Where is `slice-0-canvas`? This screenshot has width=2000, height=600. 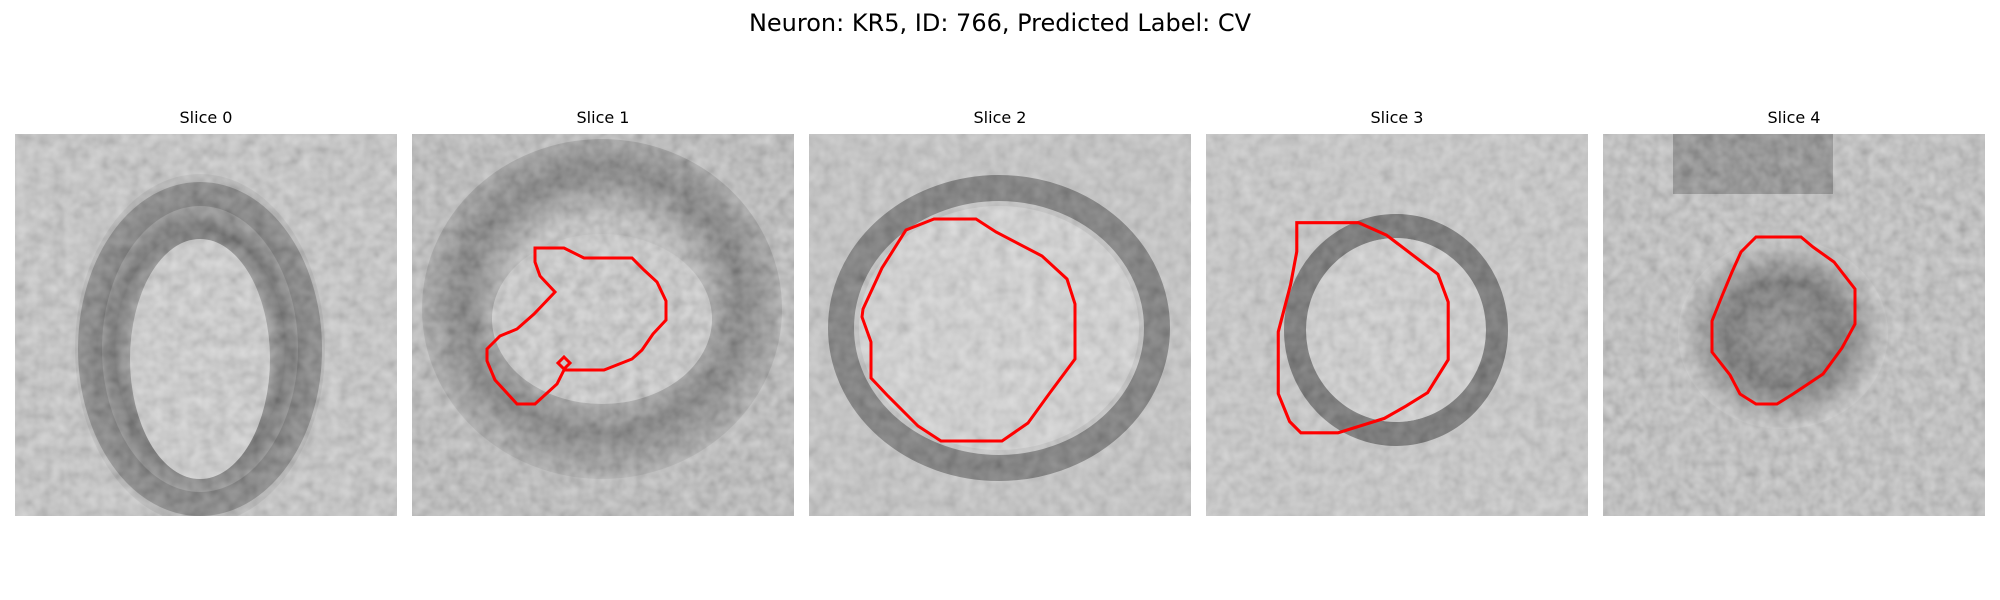 slice-0-canvas is located at coordinates (206, 325).